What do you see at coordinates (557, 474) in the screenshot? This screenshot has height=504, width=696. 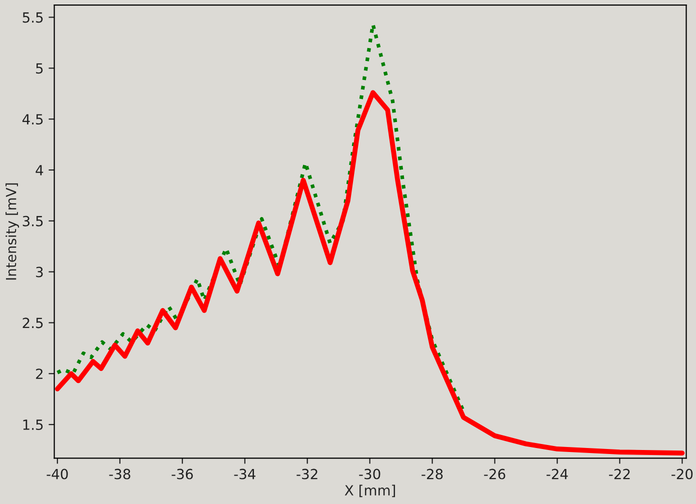 I see `x-tick-label: -24` at bounding box center [557, 474].